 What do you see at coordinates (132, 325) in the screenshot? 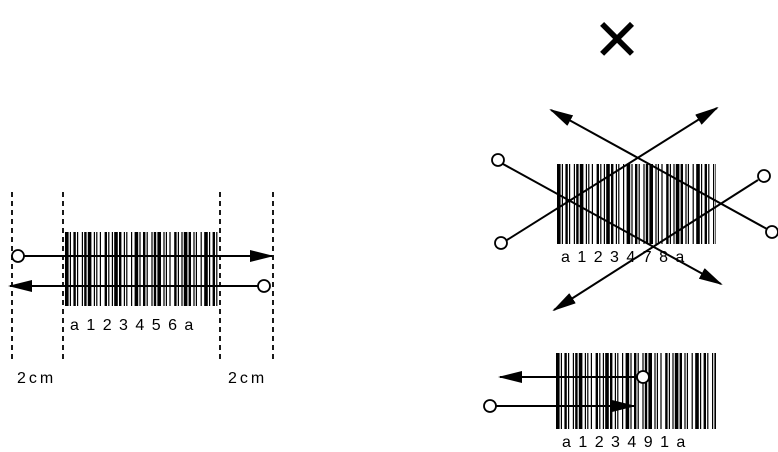
I see `barcode-caption: a 1 2 3 4 5 6 a` at bounding box center [132, 325].